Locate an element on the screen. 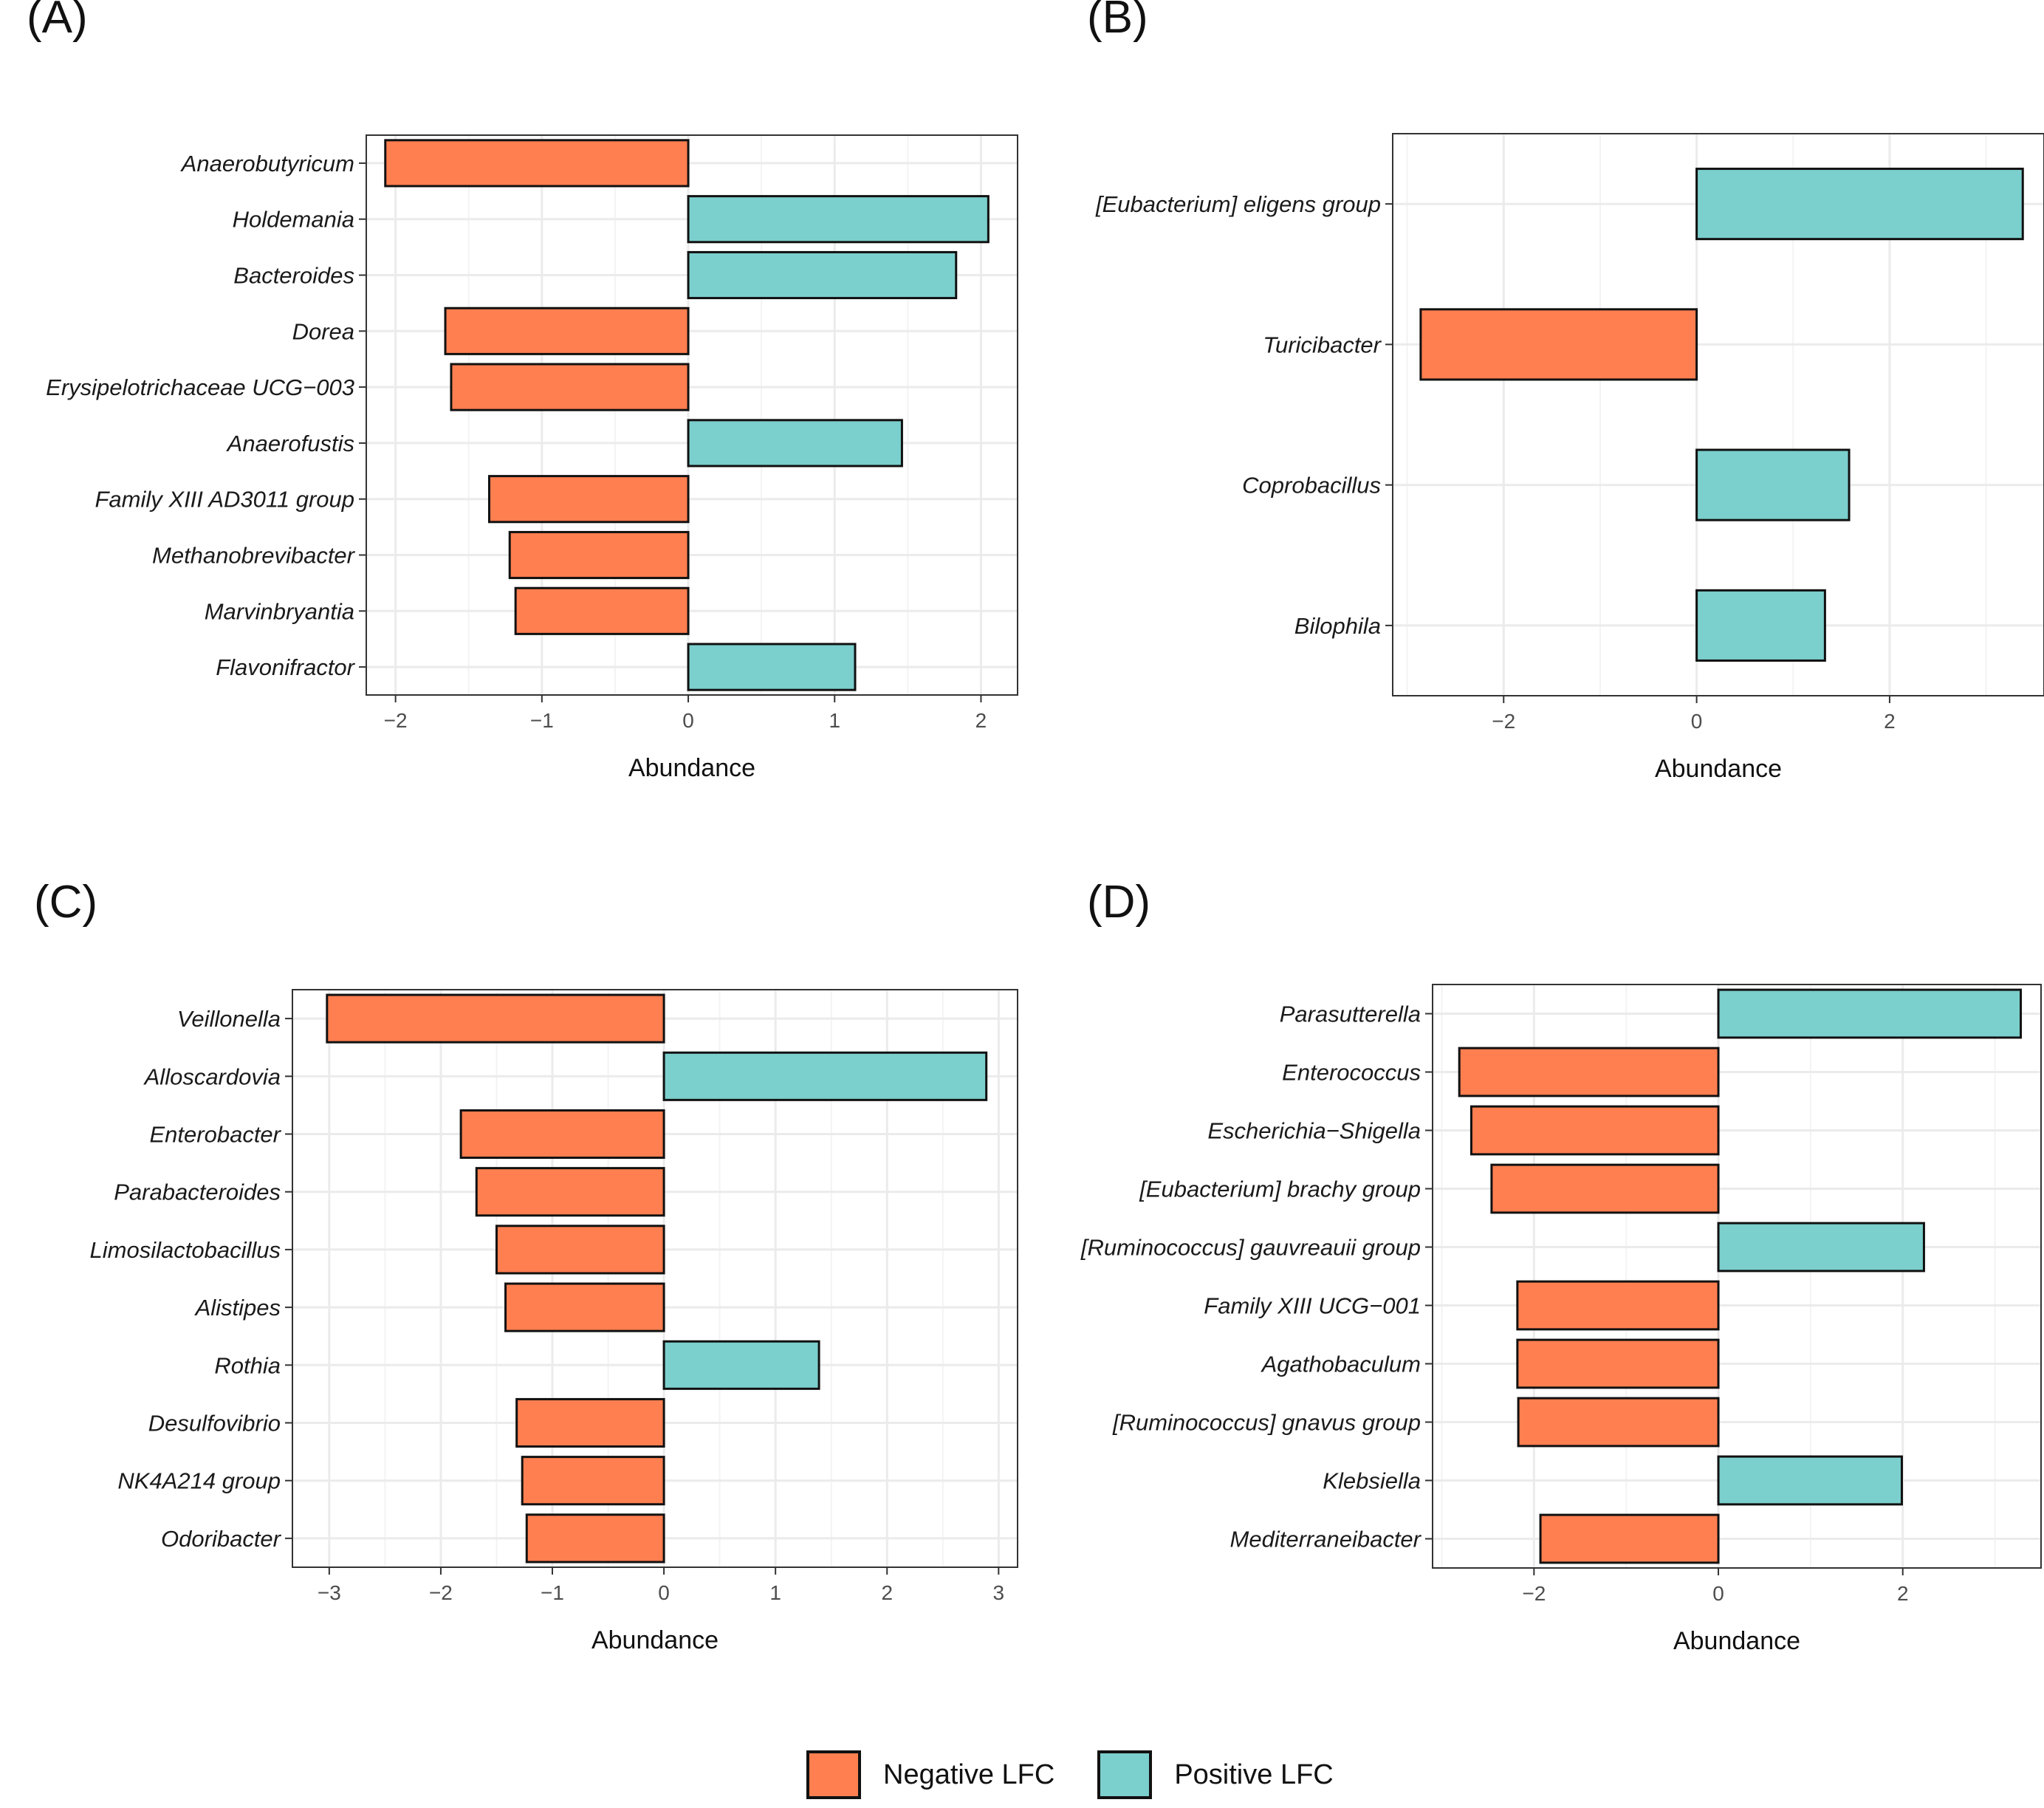  y-tick-label: Turicibacter is located at coordinates (1322, 345).